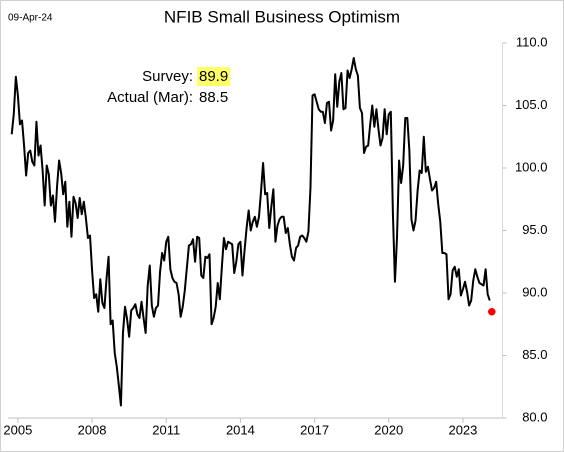 Image resolution: width=564 pixels, height=452 pixels. What do you see at coordinates (532, 41) in the screenshot?
I see `y-tick-label: 110.0` at bounding box center [532, 41].